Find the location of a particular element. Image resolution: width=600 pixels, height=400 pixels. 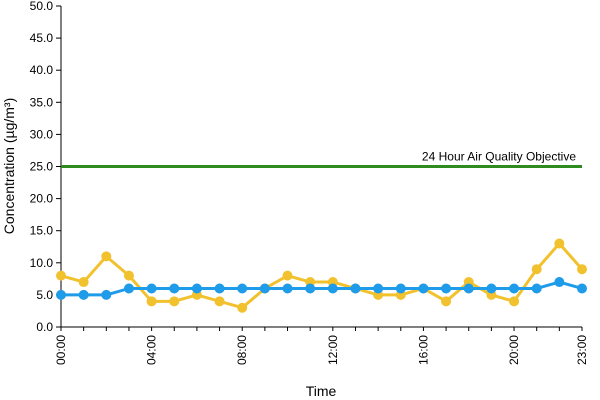

x-tick-label: 00:00 is located at coordinates (61, 350).